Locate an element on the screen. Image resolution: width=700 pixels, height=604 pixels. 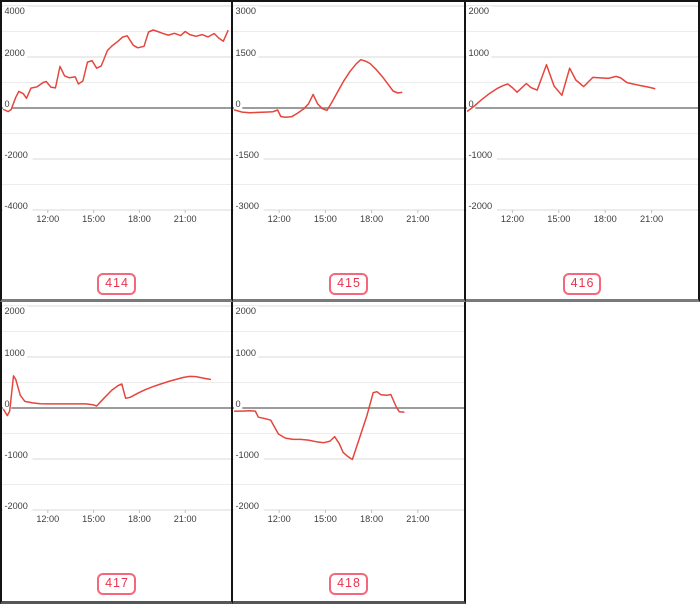
badge-row: 416 is located at coordinates (582, 284).